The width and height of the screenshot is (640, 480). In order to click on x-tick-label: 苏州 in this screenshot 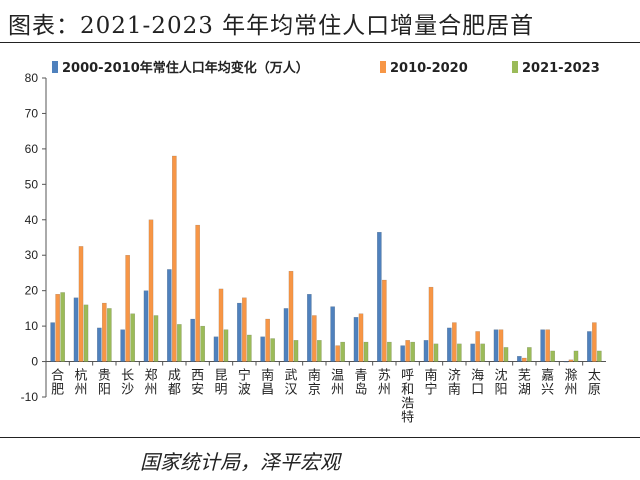, I will do `click(384, 383)`.